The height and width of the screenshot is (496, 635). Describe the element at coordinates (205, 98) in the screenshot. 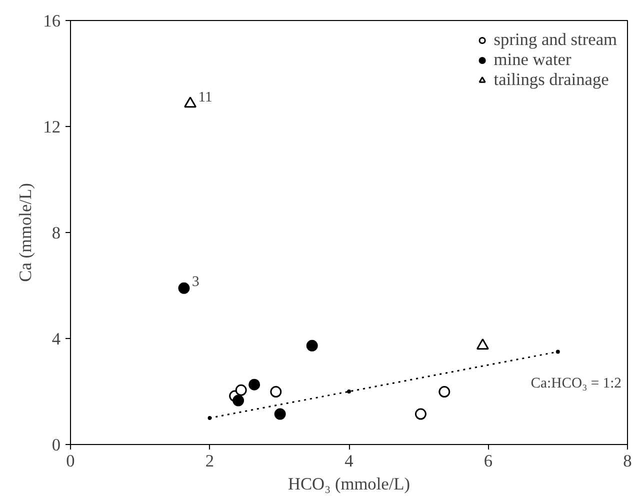

I see `annotation: 11` at that location.